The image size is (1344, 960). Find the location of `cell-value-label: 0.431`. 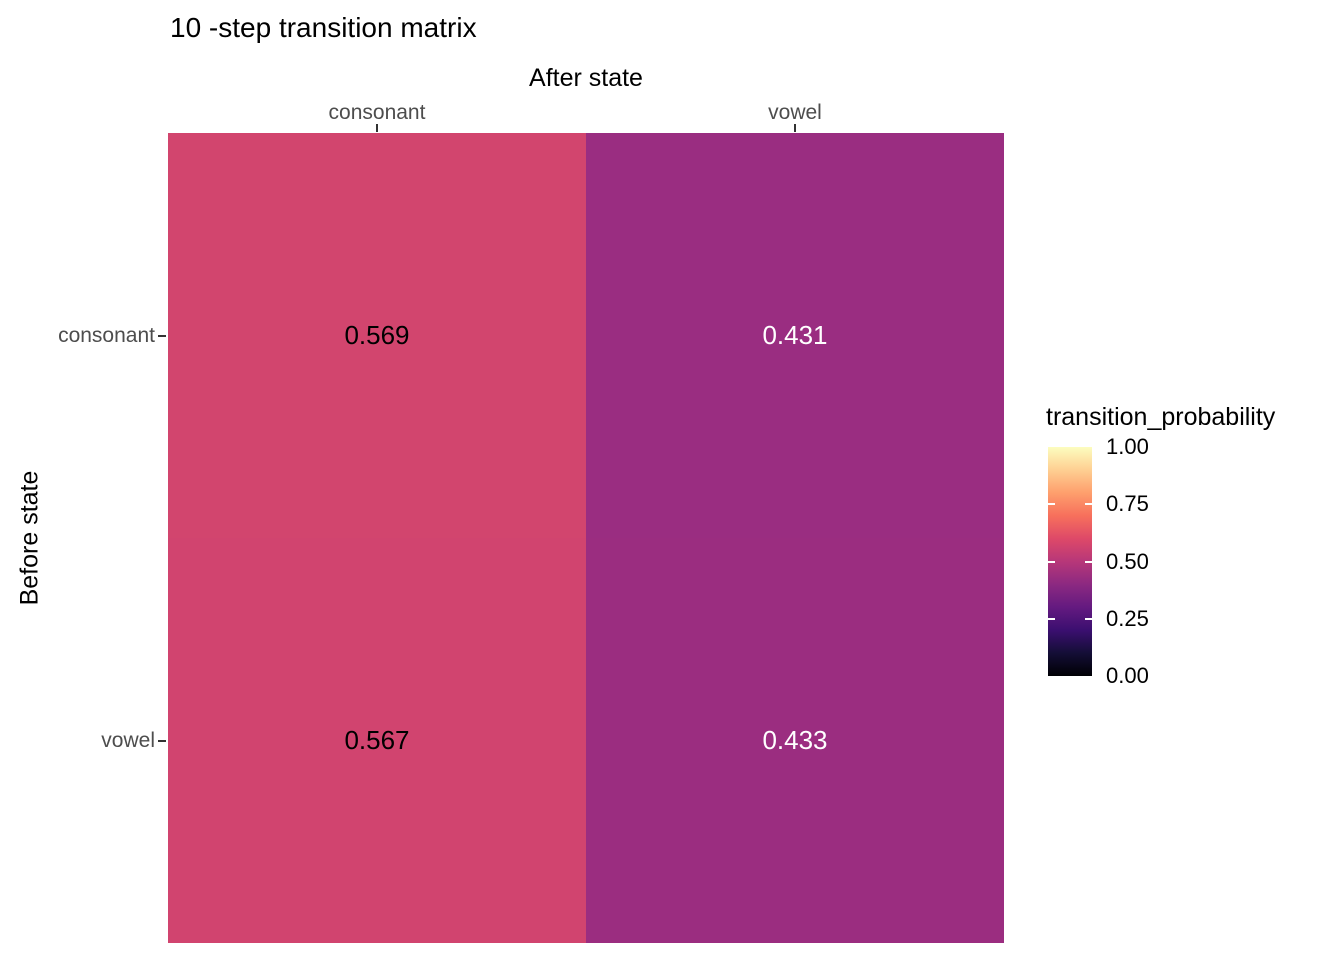

cell-value-label: 0.431 is located at coordinates (795, 335).